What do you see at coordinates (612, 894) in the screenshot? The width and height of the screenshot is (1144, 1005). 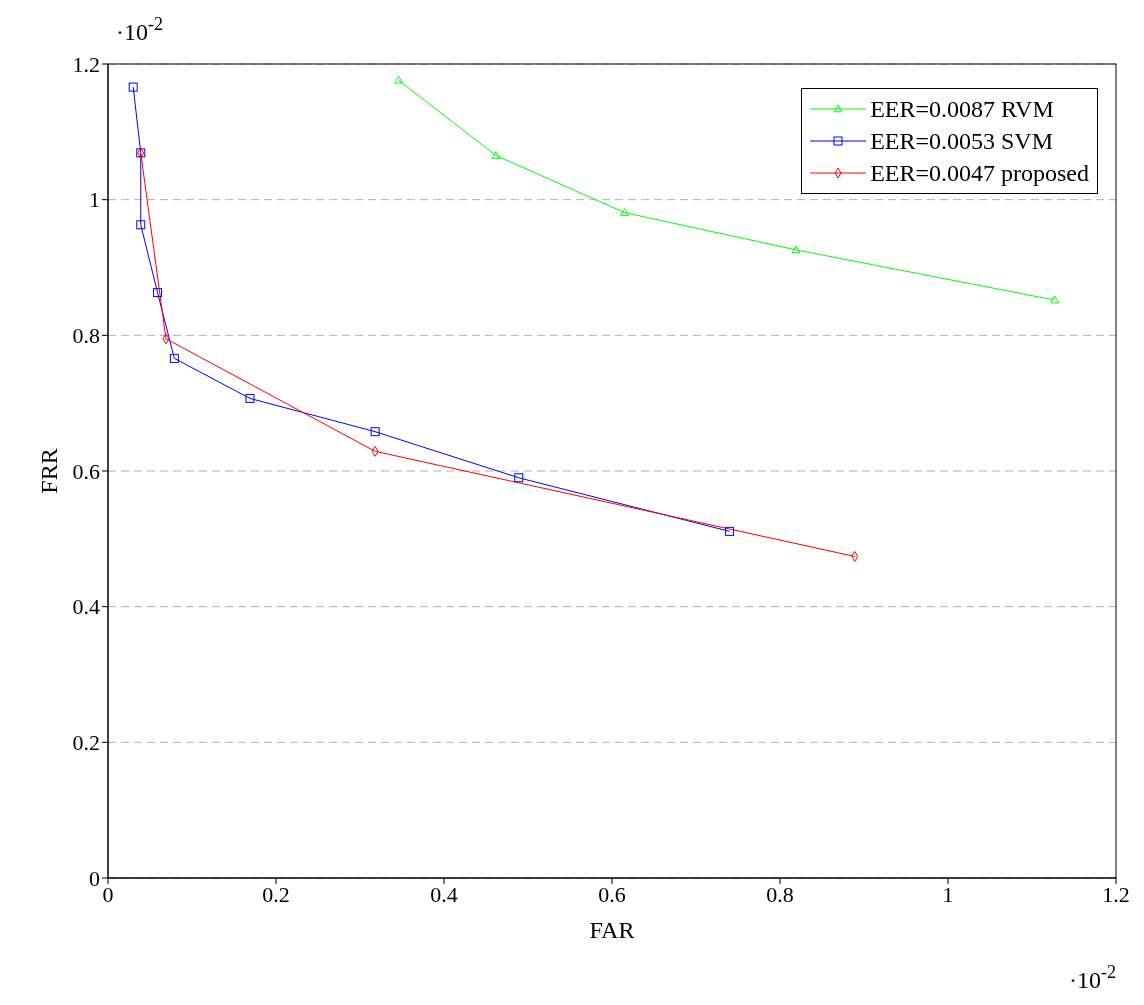 I see `x-tick-label: 0.6` at bounding box center [612, 894].